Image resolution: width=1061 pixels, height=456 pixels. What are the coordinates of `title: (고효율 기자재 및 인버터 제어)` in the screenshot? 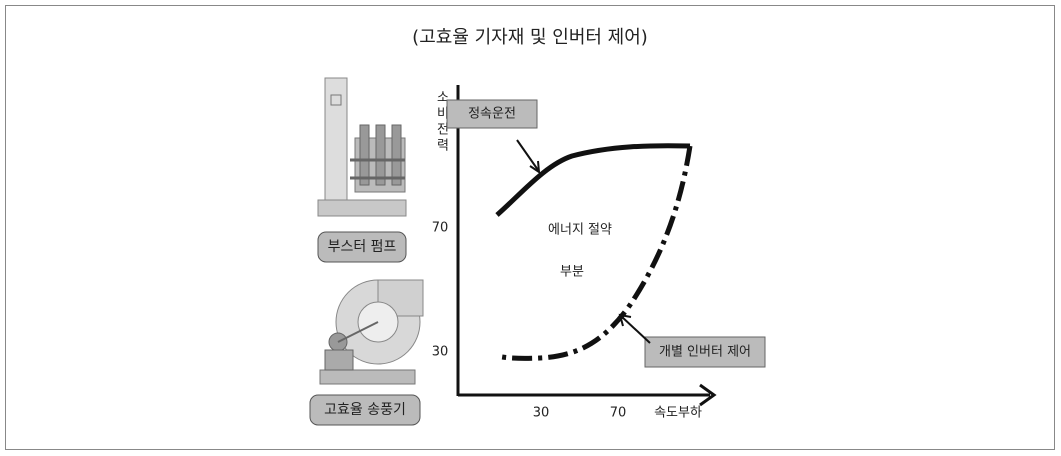 It's located at (530, 37).